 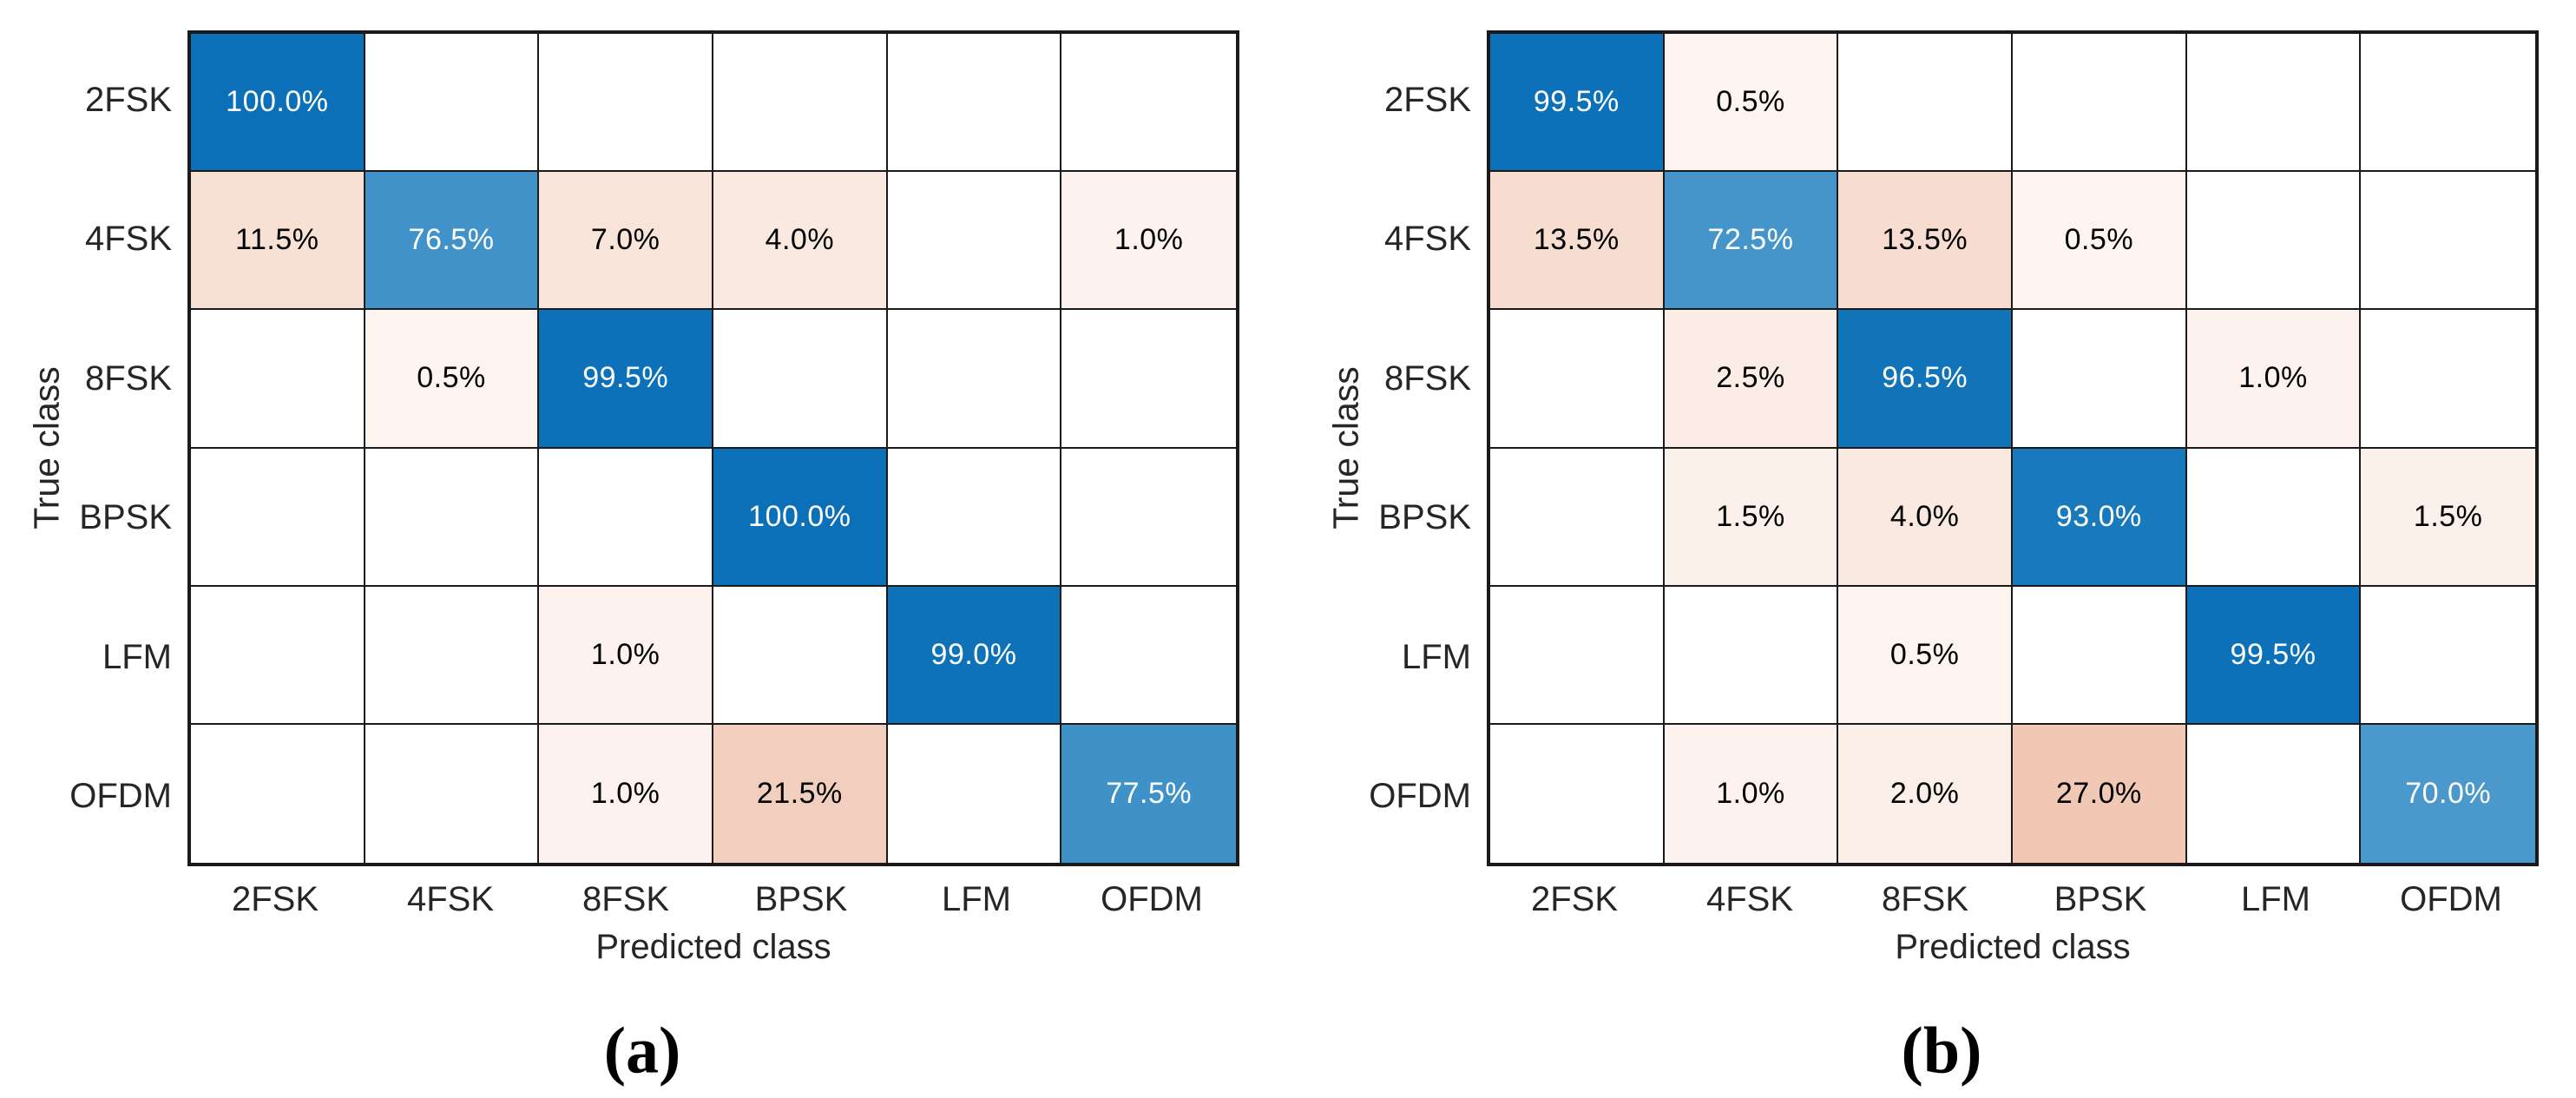 I want to click on matrix-cell: 7.0%, so click(x=626, y=241).